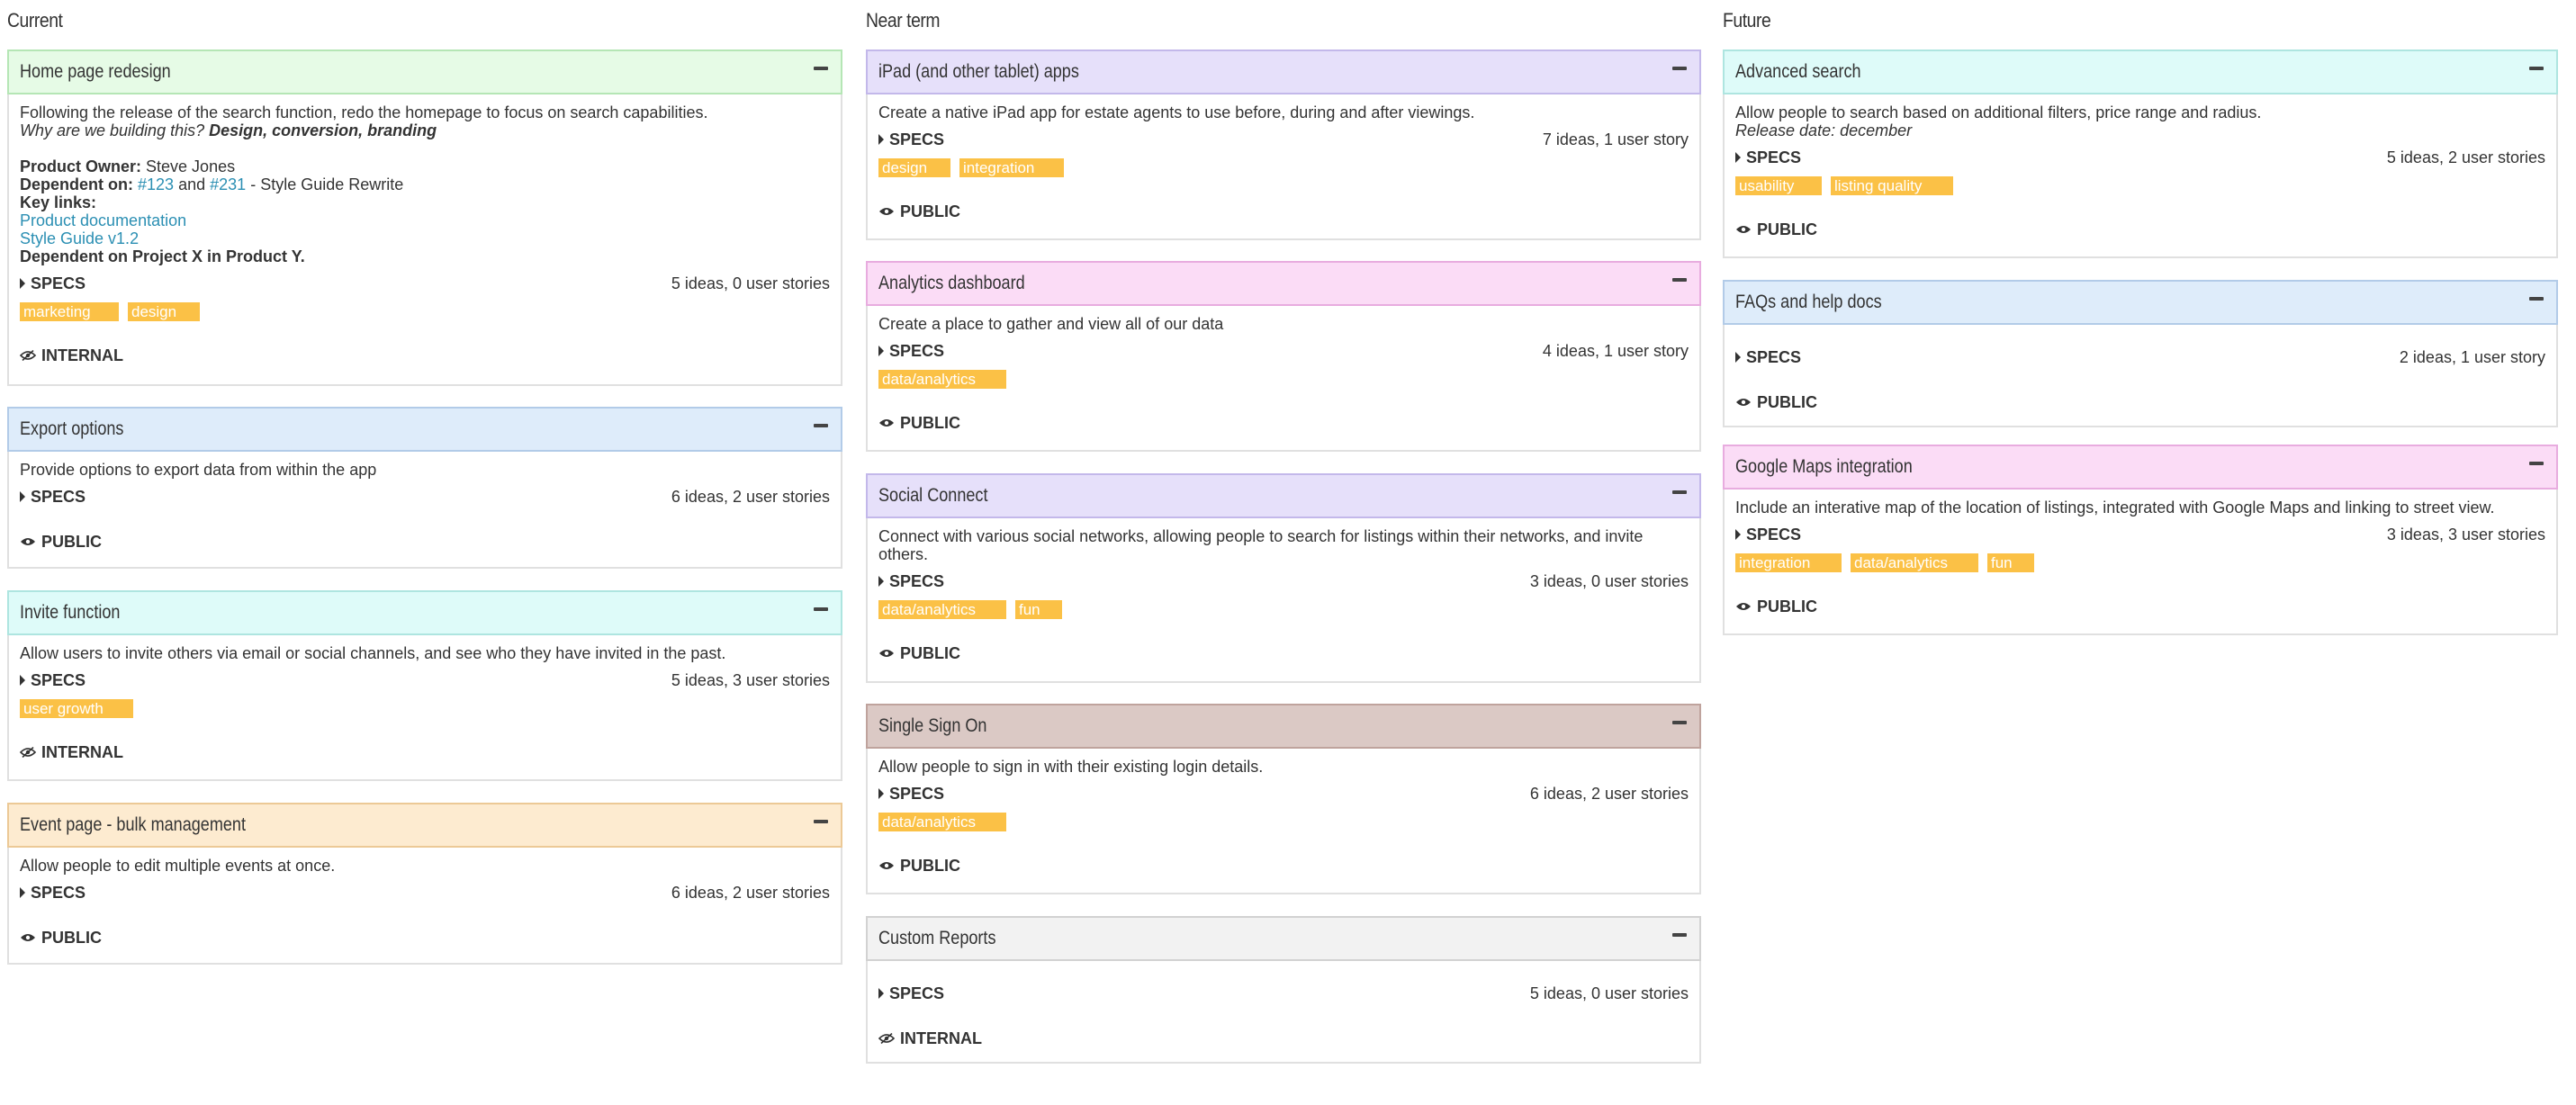 This screenshot has height=1105, width=2576. What do you see at coordinates (1824, 130) in the screenshot?
I see `release-note: Release date: december` at bounding box center [1824, 130].